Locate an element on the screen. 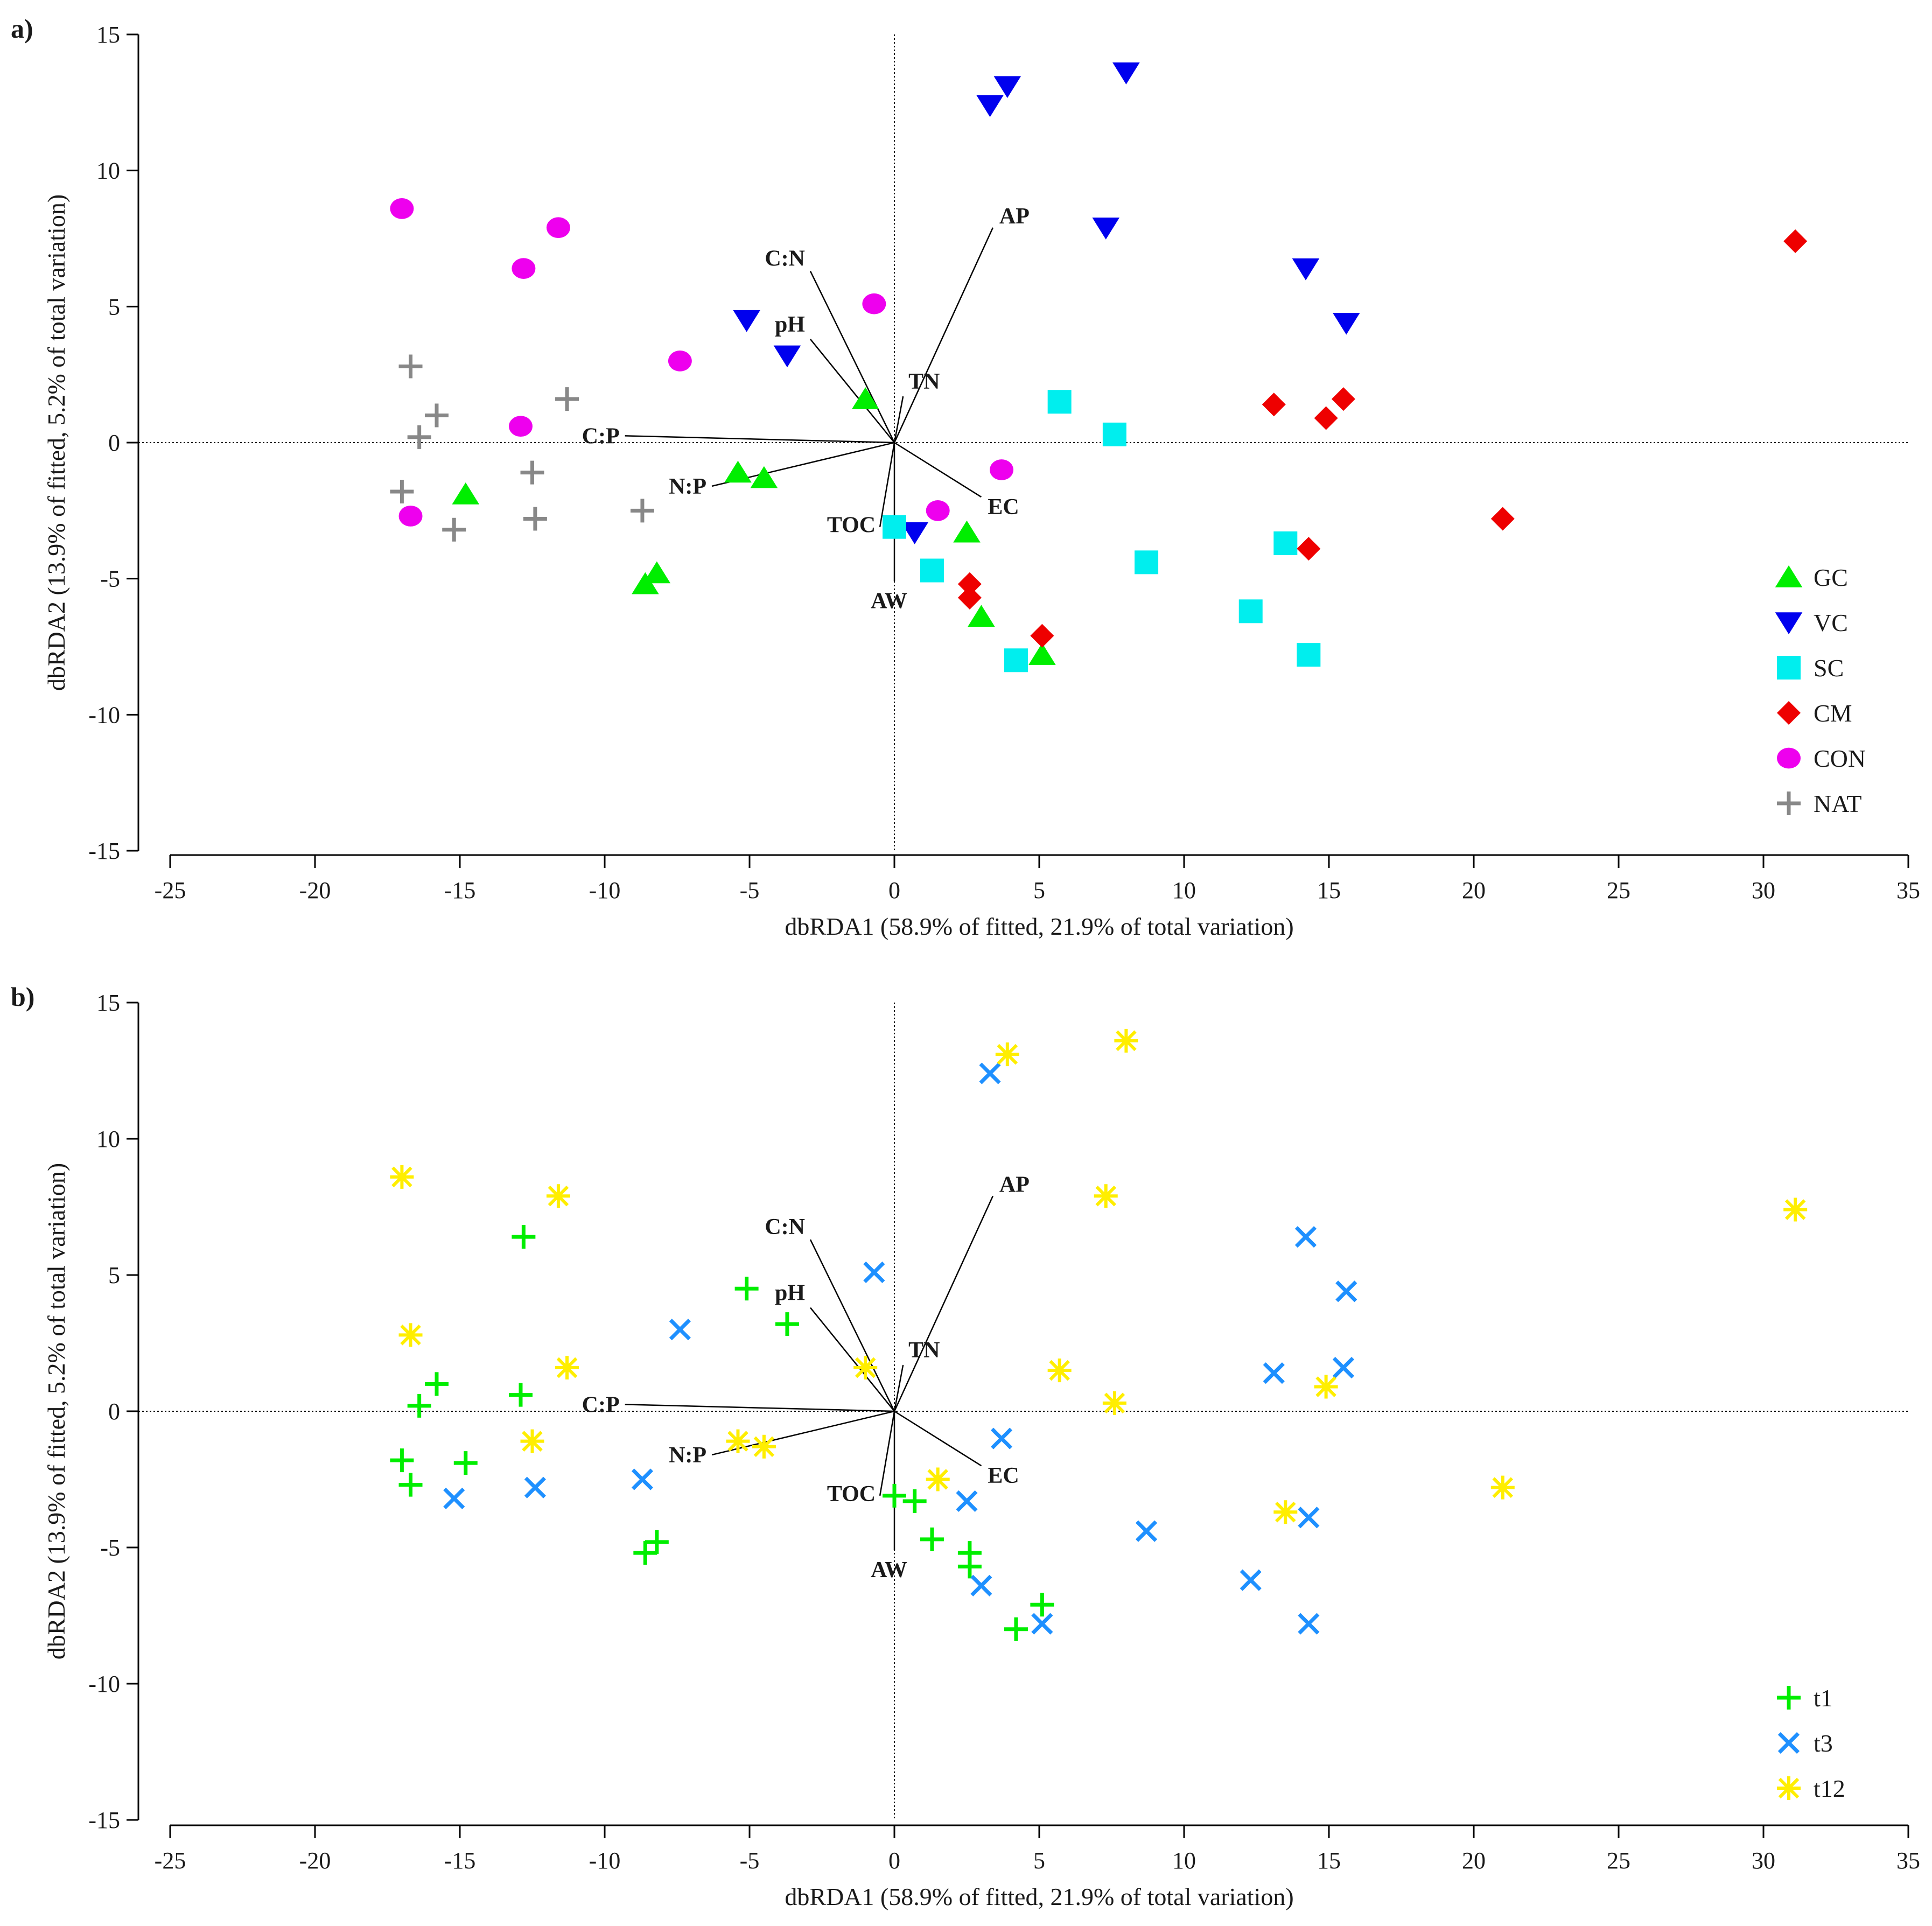  legend-label: t1 is located at coordinates (1823, 1698).